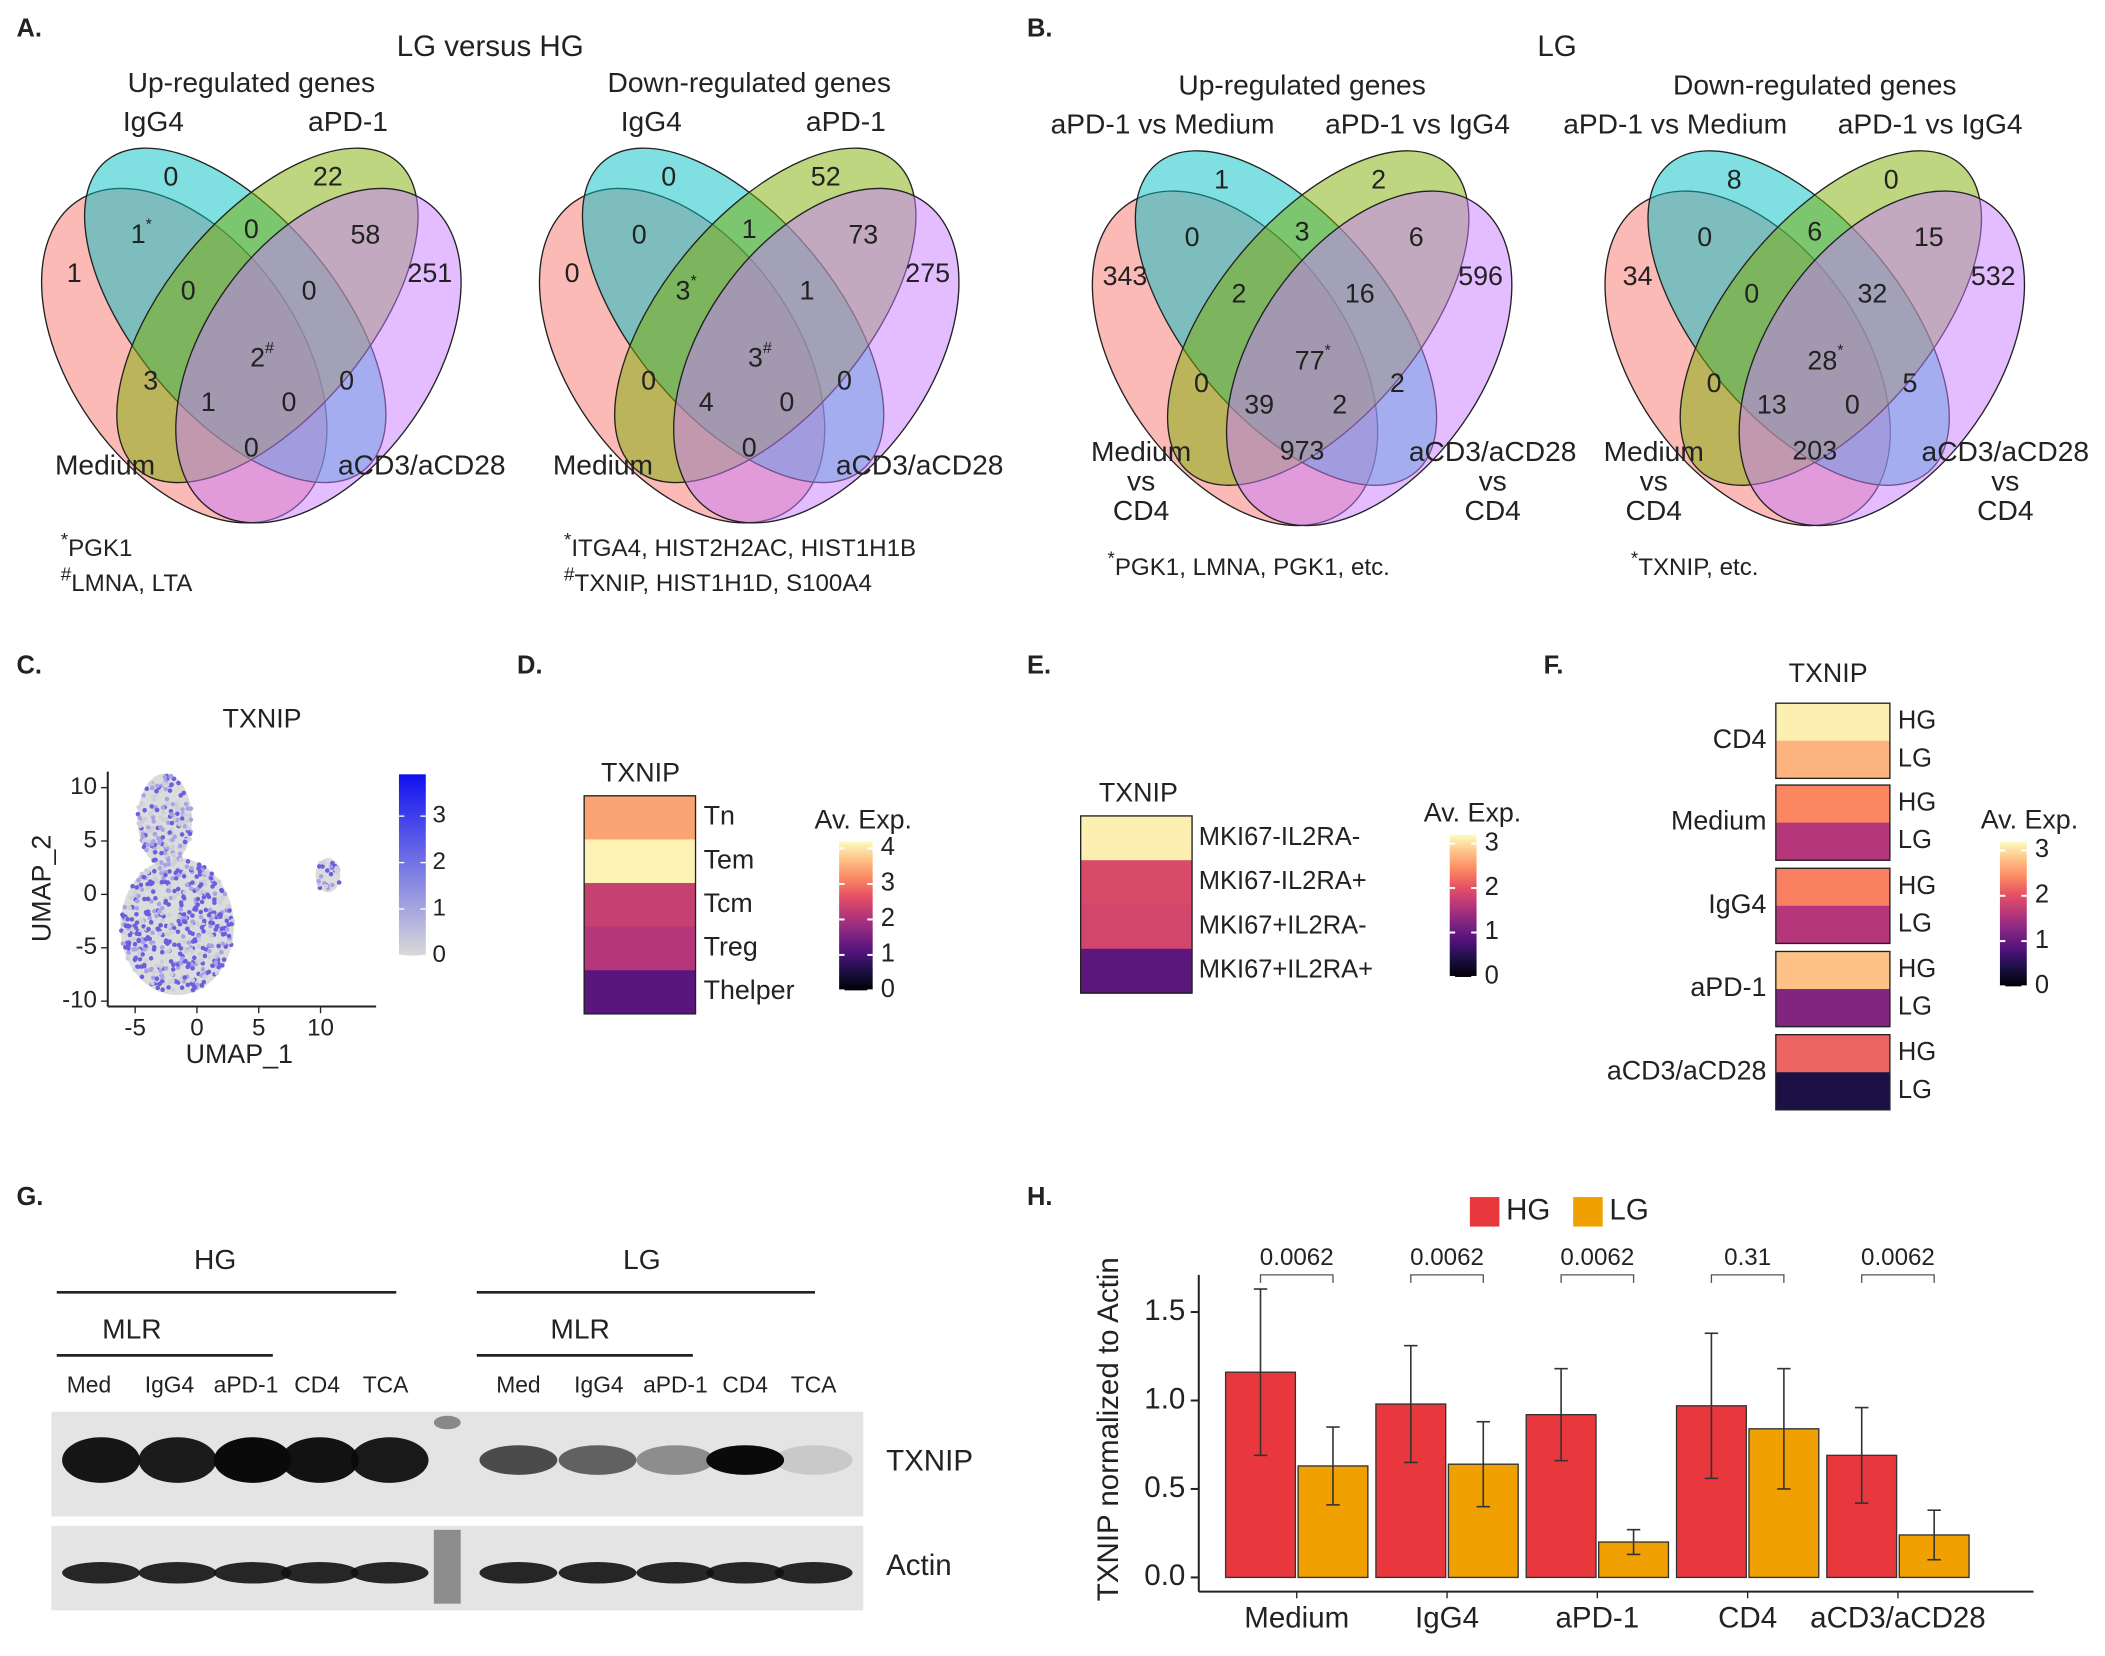 The width and height of the screenshot is (2105, 1656). I want to click on row-label: MKI67-IL2RA-, so click(1279, 837).